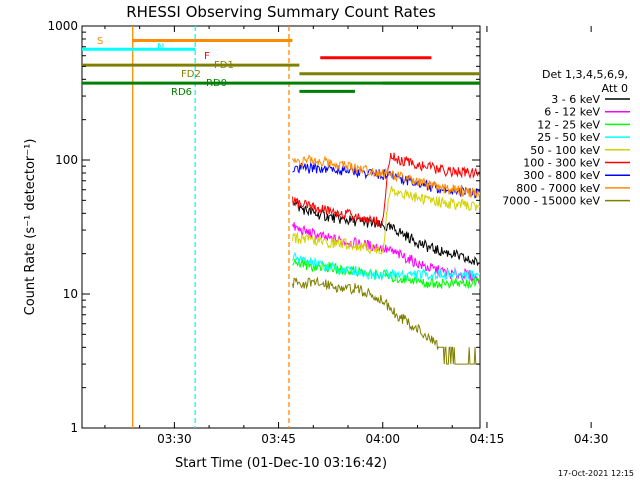 Image resolution: width=640 pixels, height=480 pixels. Describe the element at coordinates (551, 201) in the screenshot. I see `legend-label-8: 7000 - 15000 keV` at that location.